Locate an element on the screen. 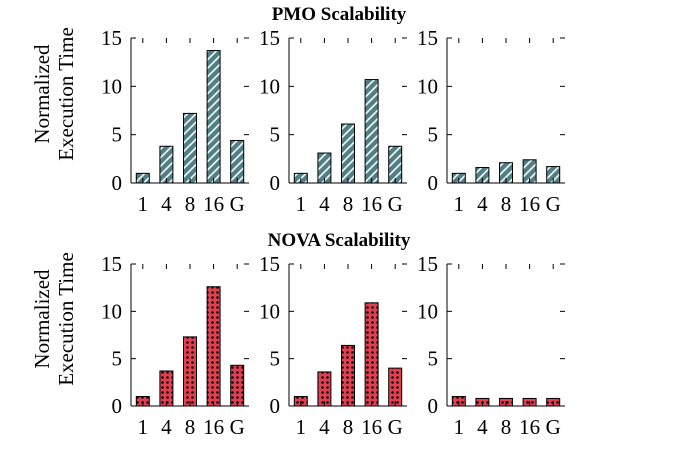  pmo-panel-3: 0 5 10 15 1 4 8 16 G is located at coordinates (491, 121).